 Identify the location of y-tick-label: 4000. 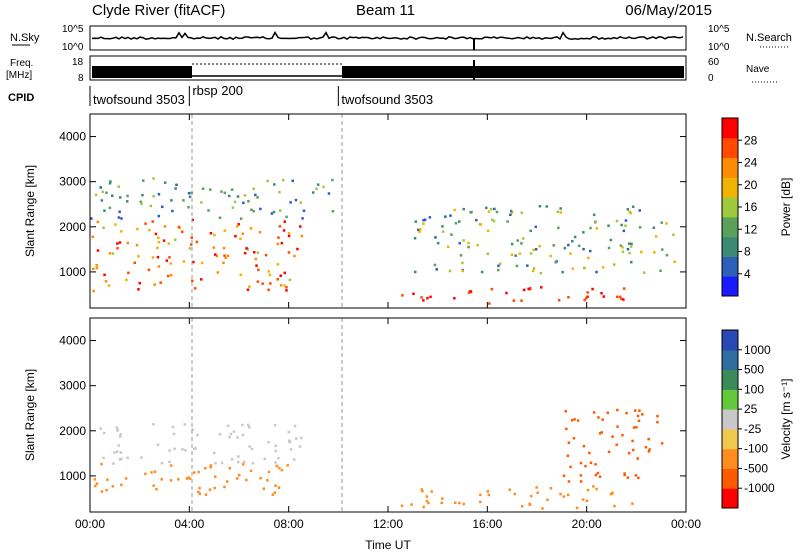
(72, 137).